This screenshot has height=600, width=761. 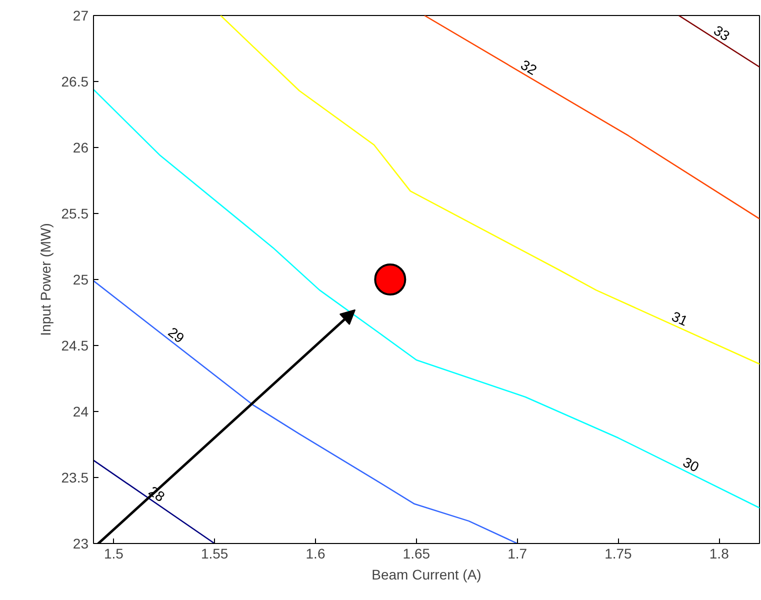 What do you see at coordinates (691, 465) in the screenshot?
I see `text: 30` at bounding box center [691, 465].